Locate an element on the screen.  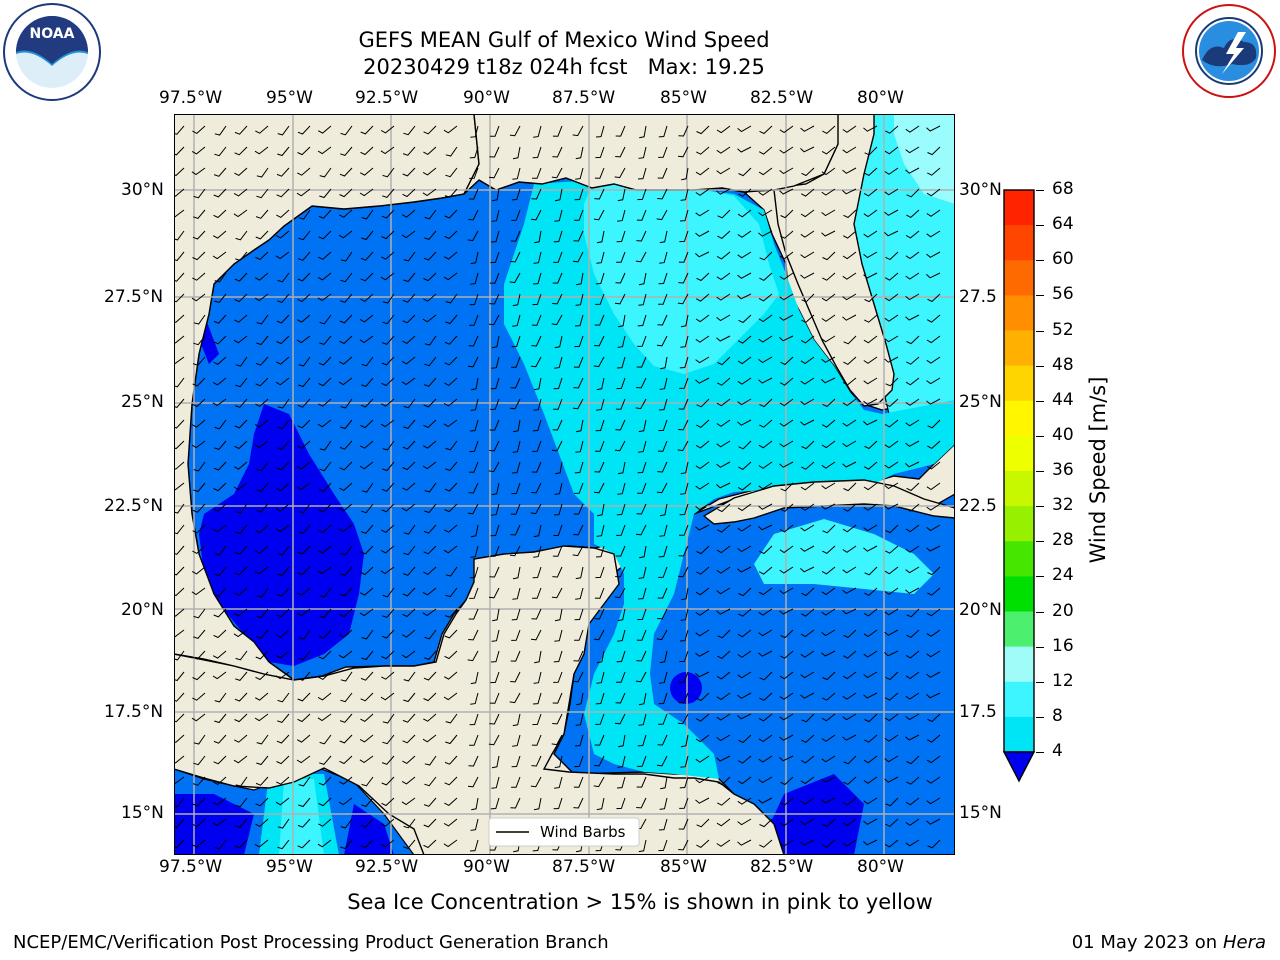
wind-barbs-legend: Wind Barbs is located at coordinates (564, 832).